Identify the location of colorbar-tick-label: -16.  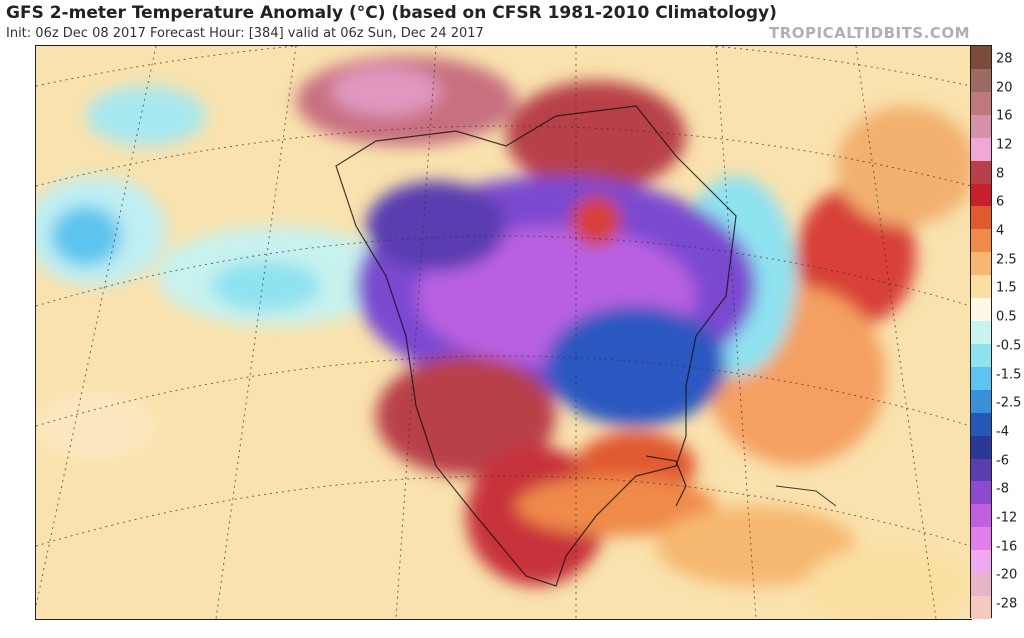
(1007, 547).